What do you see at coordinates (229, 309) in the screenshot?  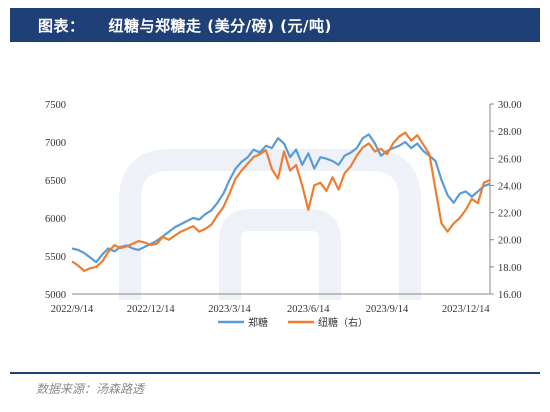 I see `x-tick-label: 2023/3/14` at bounding box center [229, 309].